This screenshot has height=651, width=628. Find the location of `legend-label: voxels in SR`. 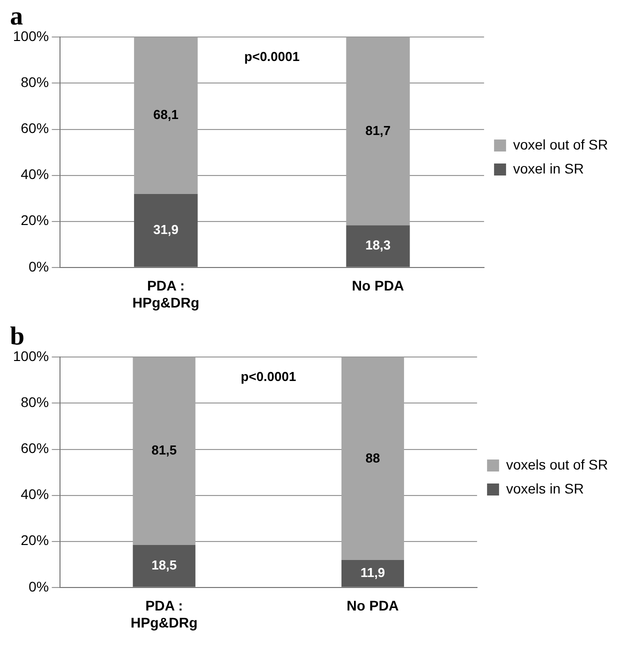

legend-label: voxels in SR is located at coordinates (545, 488).